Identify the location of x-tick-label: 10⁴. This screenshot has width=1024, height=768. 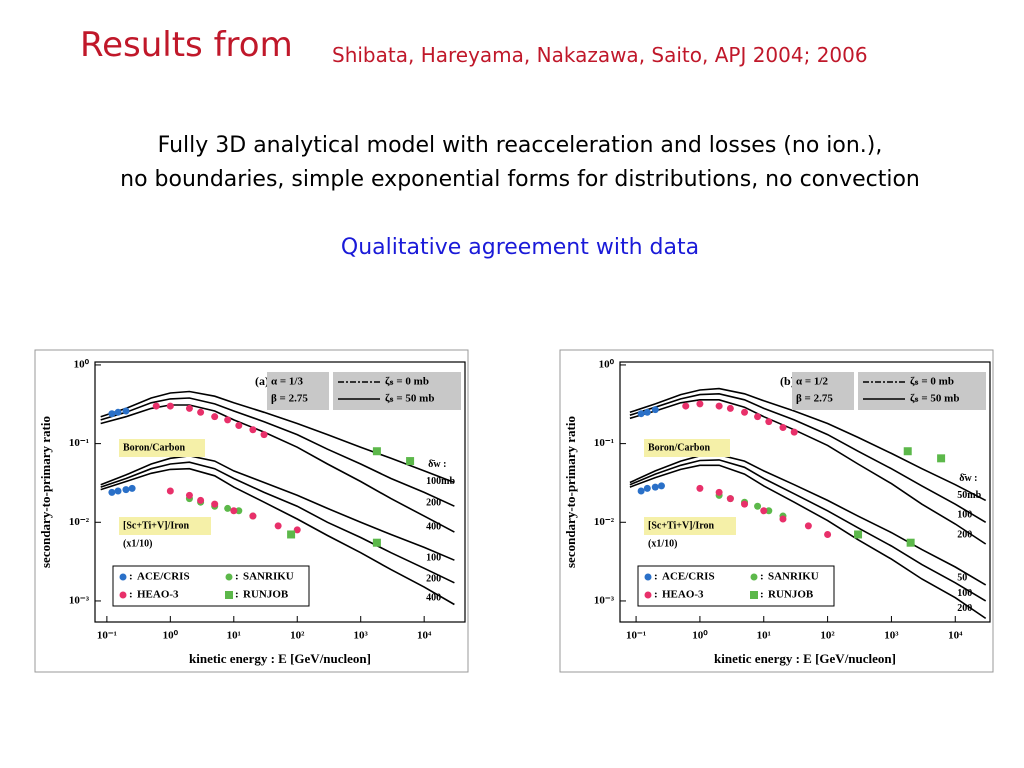
(955, 636).